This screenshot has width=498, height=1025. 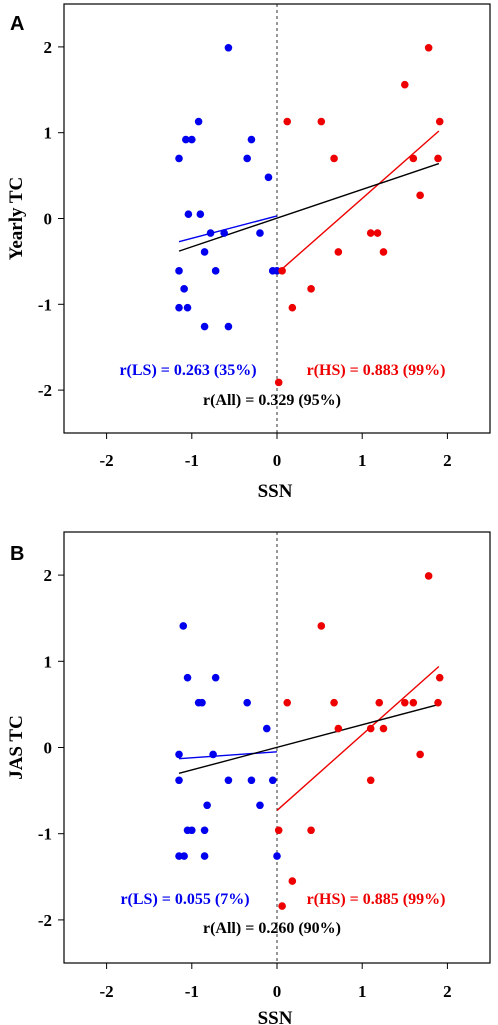 I want to click on panel-b-y-tick-label: -1, so click(x=45, y=834).